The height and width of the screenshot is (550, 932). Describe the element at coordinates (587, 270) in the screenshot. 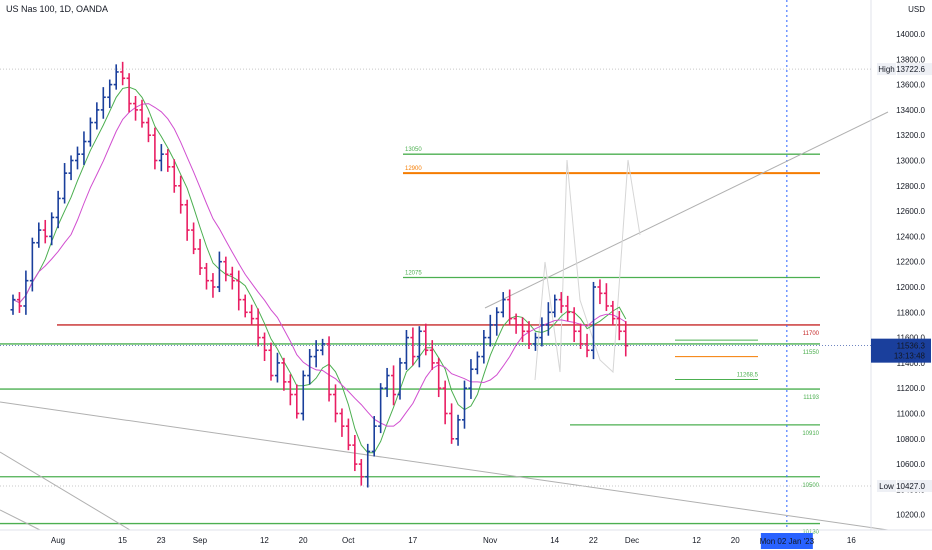

I see `projection-path` at that location.